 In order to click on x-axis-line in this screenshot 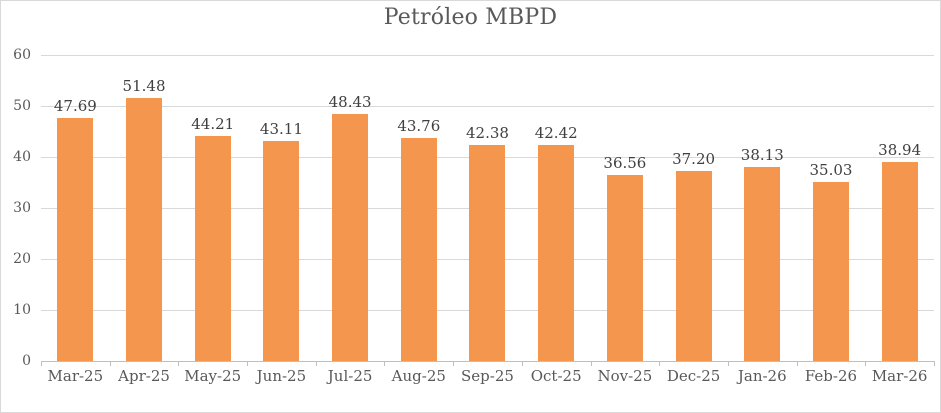, I will do `click(487, 361)`.